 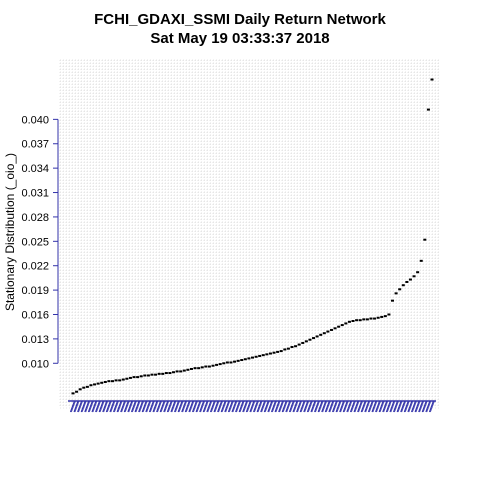 What do you see at coordinates (35, 340) in the screenshot?
I see `y-tick-label: 0.013` at bounding box center [35, 340].